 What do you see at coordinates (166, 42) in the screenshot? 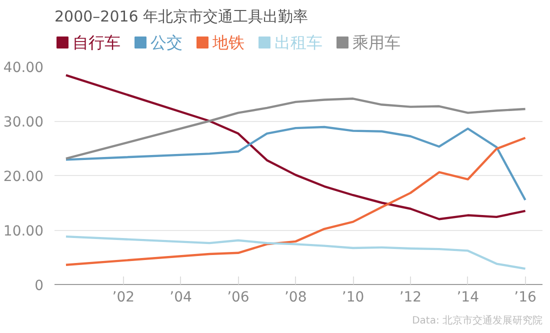
I see `legend-label: 公交` at bounding box center [166, 42].